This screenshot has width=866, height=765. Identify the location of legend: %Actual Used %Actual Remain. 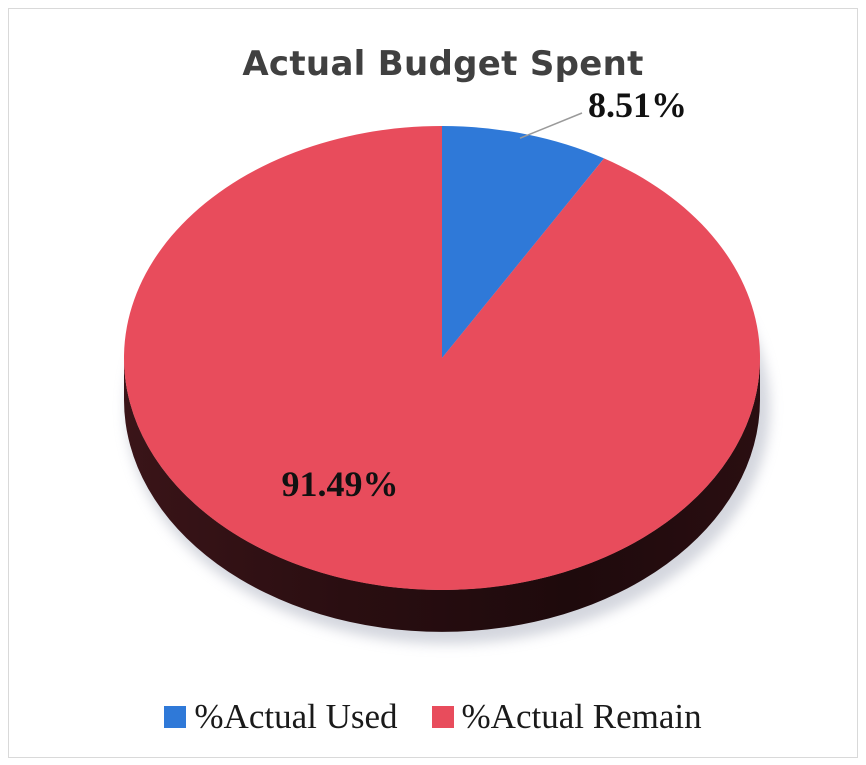
(433, 717).